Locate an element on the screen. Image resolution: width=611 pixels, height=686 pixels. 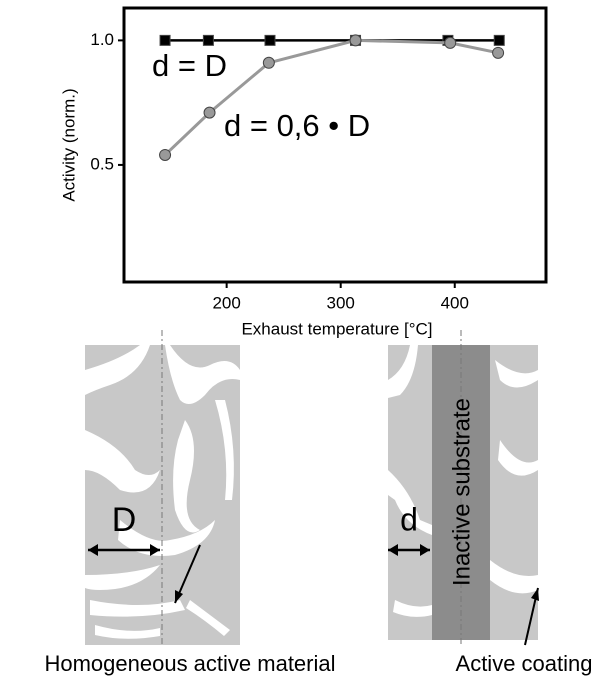
x-axis-label: Exhaust temperature [°C] is located at coordinates (336, 328).